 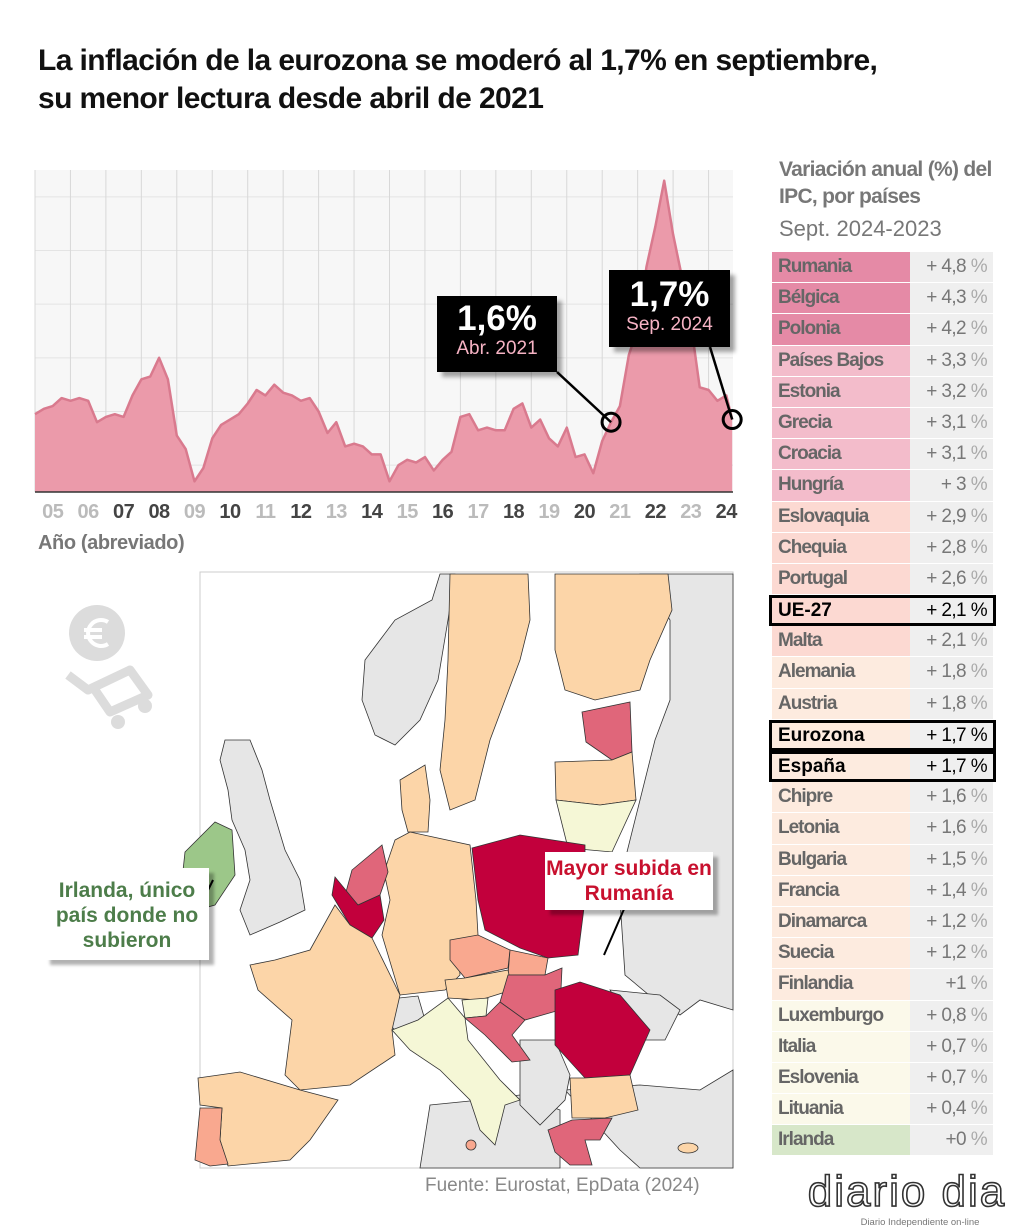 I want to click on value-number: + 2,6, so click(x=946, y=578).